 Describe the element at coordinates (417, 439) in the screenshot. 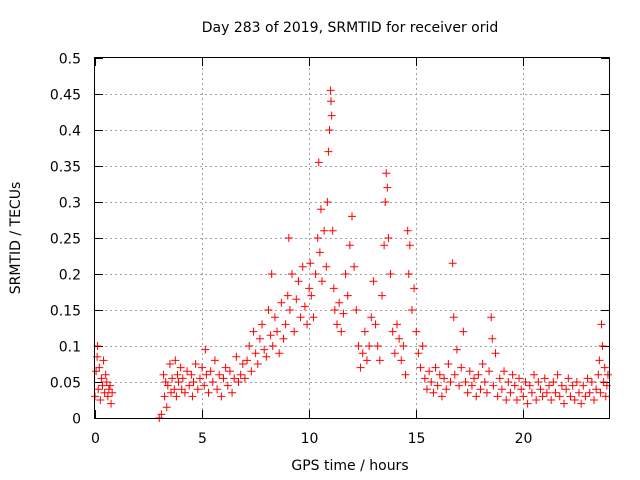

I see `x-tick-label: 15` at that location.